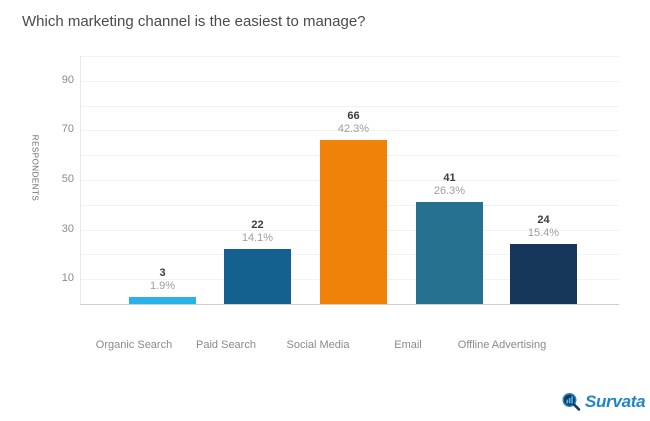 This screenshot has width=650, height=421. I want to click on x-category-label: Offline Advertising, so click(502, 345).